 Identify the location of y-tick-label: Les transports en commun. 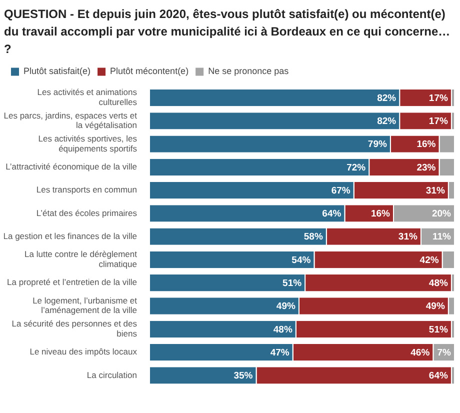
(87, 189).